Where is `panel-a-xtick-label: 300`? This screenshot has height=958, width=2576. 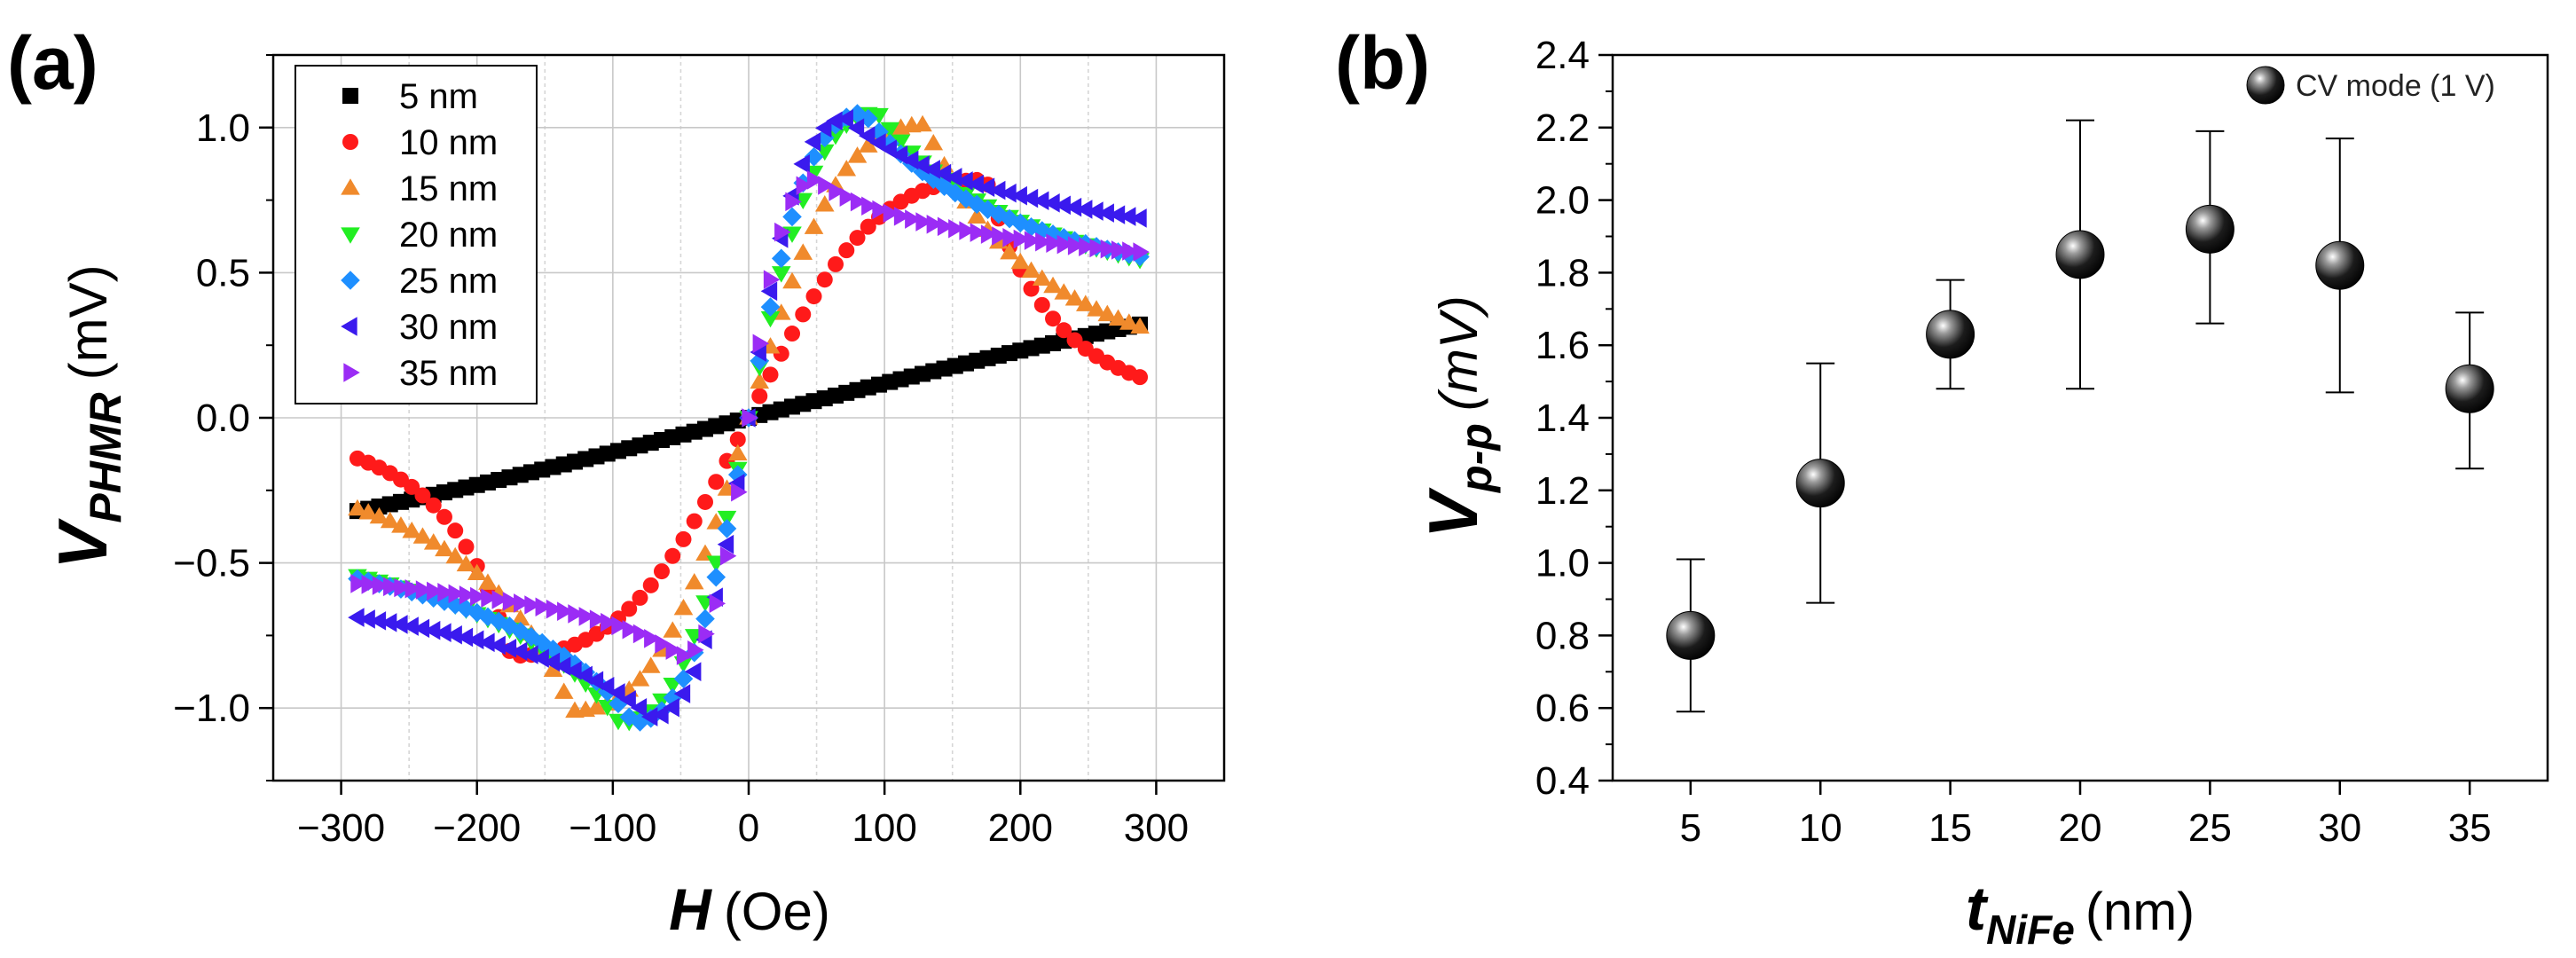
panel-a-xtick-label: 300 is located at coordinates (1156, 828).